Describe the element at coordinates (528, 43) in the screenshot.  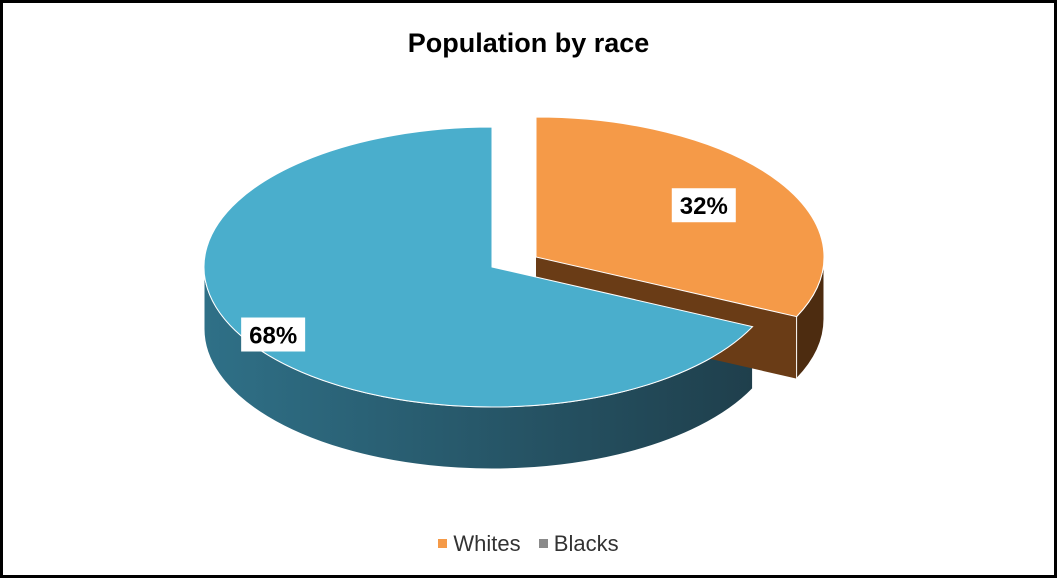
I see `chart-title: Population by race` at that location.